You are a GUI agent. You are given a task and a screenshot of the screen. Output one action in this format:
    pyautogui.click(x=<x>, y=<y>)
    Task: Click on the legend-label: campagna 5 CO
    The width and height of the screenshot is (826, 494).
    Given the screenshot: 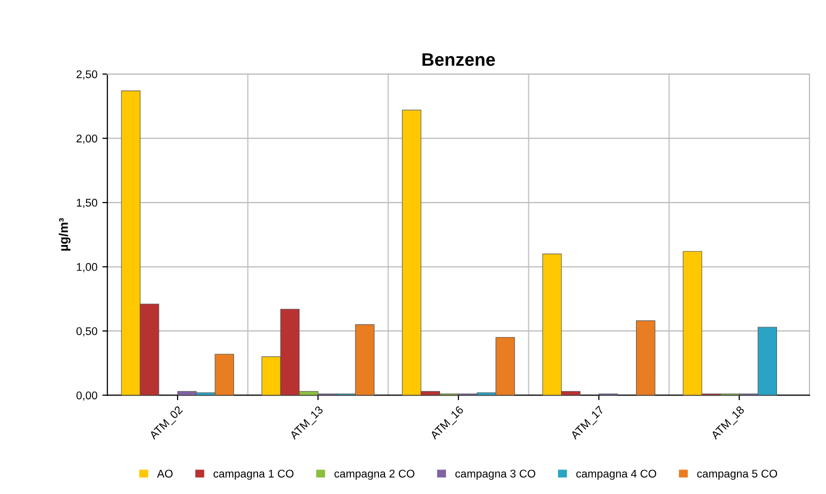 What is the action you would take?
    pyautogui.click(x=737, y=475)
    